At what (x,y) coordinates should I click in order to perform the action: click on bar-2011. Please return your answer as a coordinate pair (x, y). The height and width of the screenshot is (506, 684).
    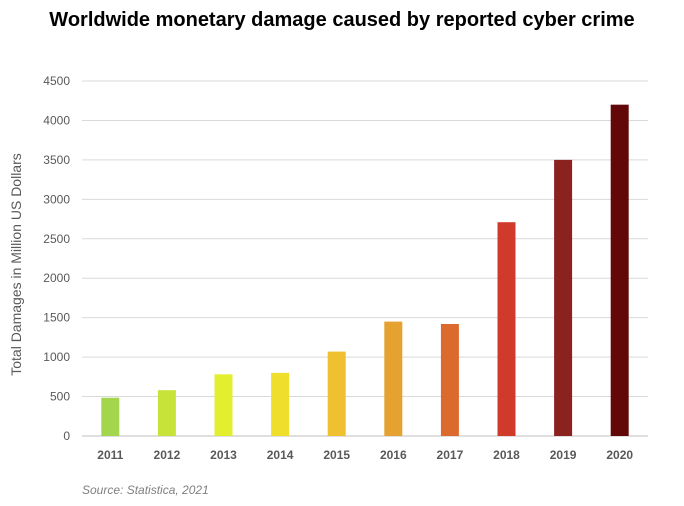
    Looking at the image, I should click on (110, 416).